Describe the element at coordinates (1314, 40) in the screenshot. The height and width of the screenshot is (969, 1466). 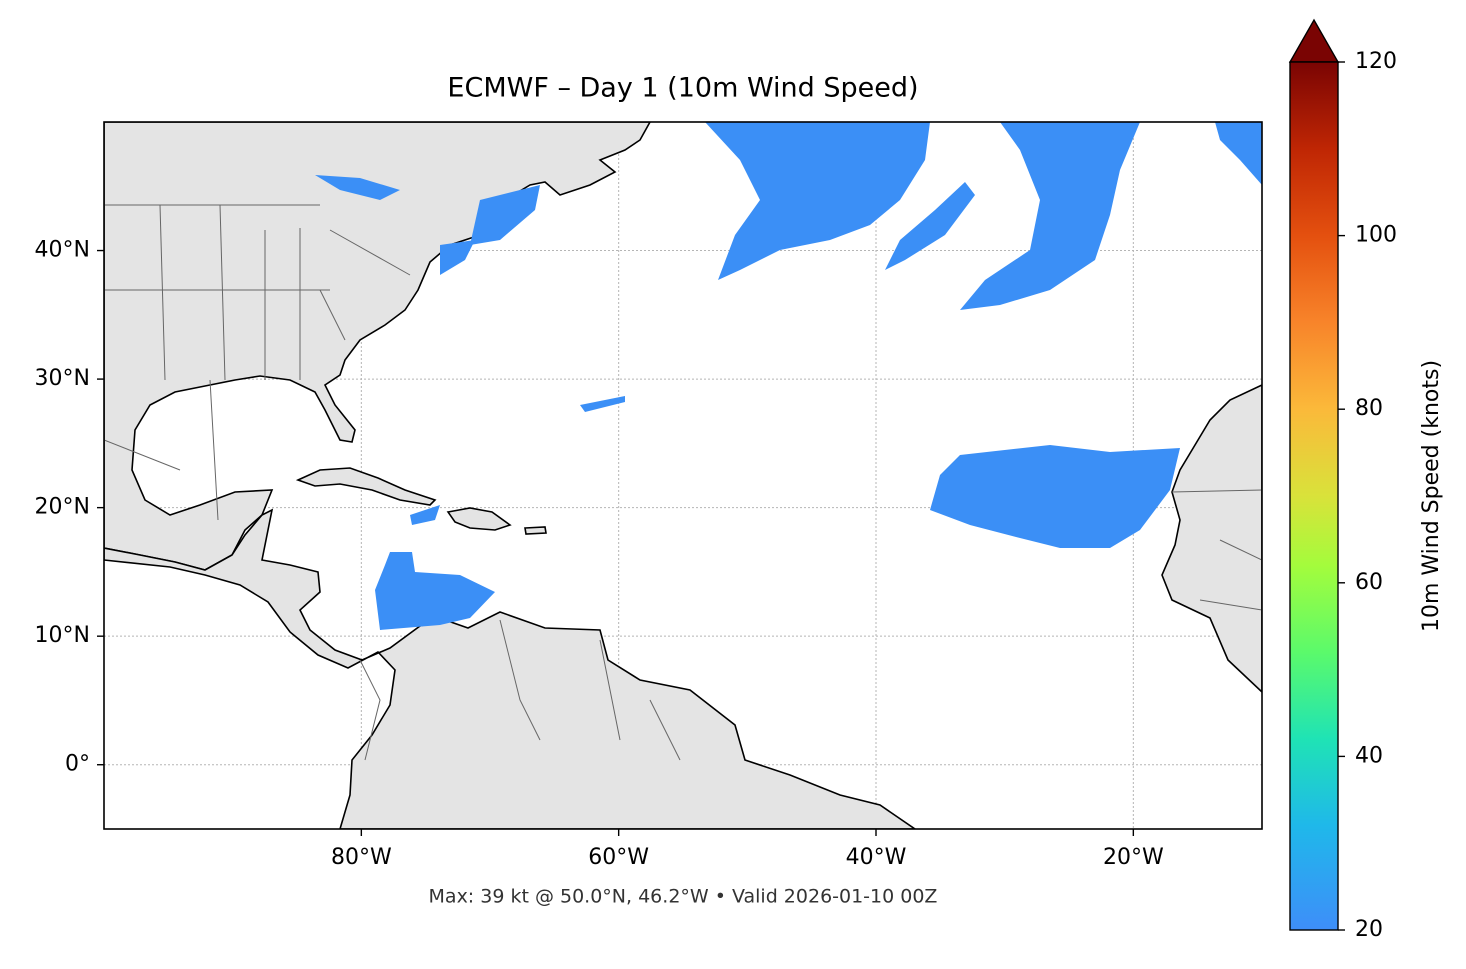
I see `colorbar-extend` at that location.